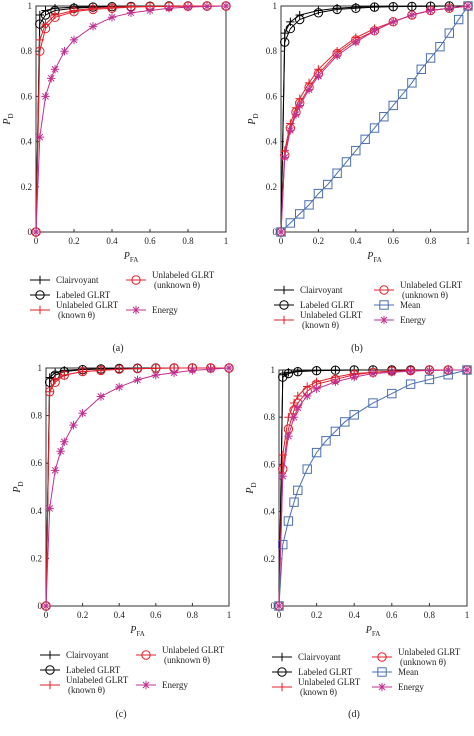 The height and width of the screenshot is (736, 474). Describe the element at coordinates (8, 119) in the screenshot. I see `y-axis-label: PD` at that location.